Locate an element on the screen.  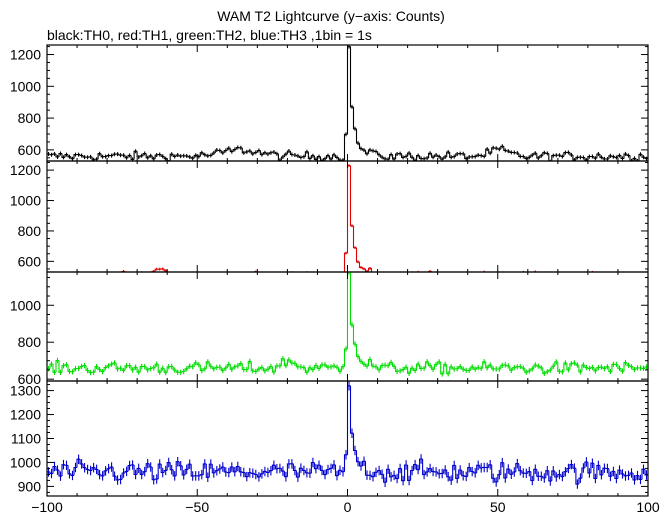
x-tick-label: −50 is located at coordinates (197, 507).